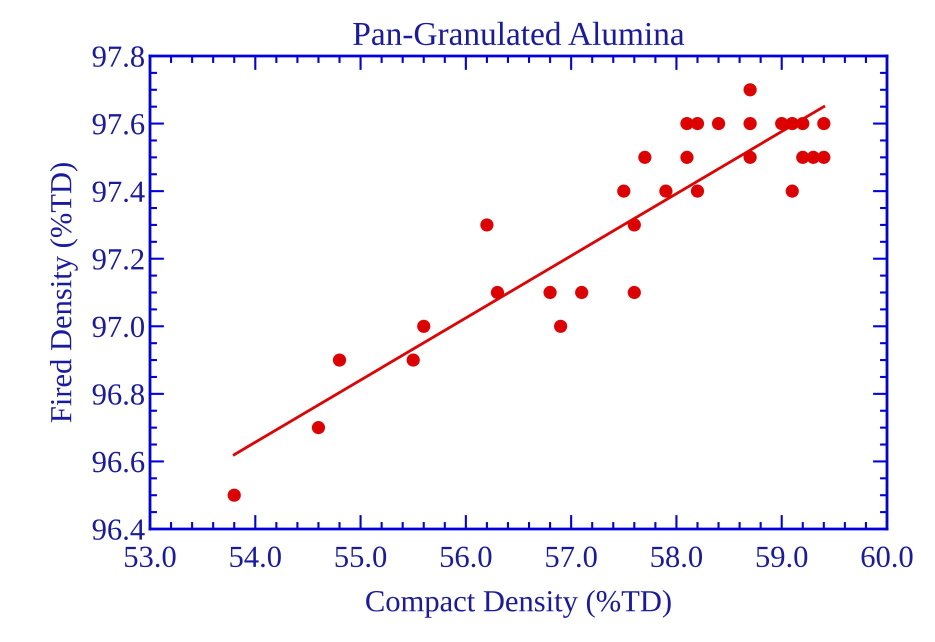 This screenshot has width=935, height=642. I want to click on y-tick-label: 96.6, so click(118, 462).